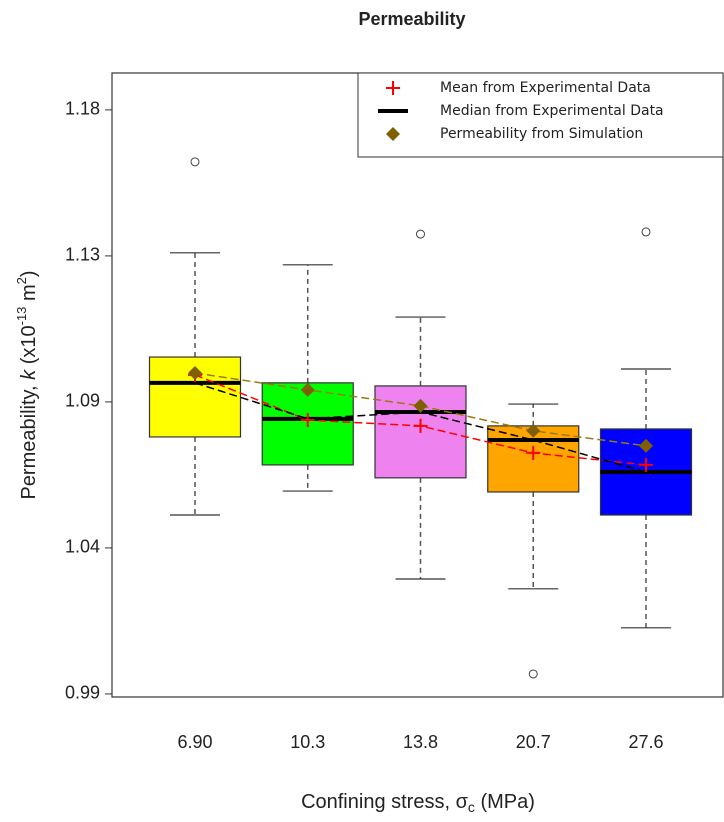 This screenshot has height=822, width=724. I want to click on y-label-part: m, so click(29, 295).